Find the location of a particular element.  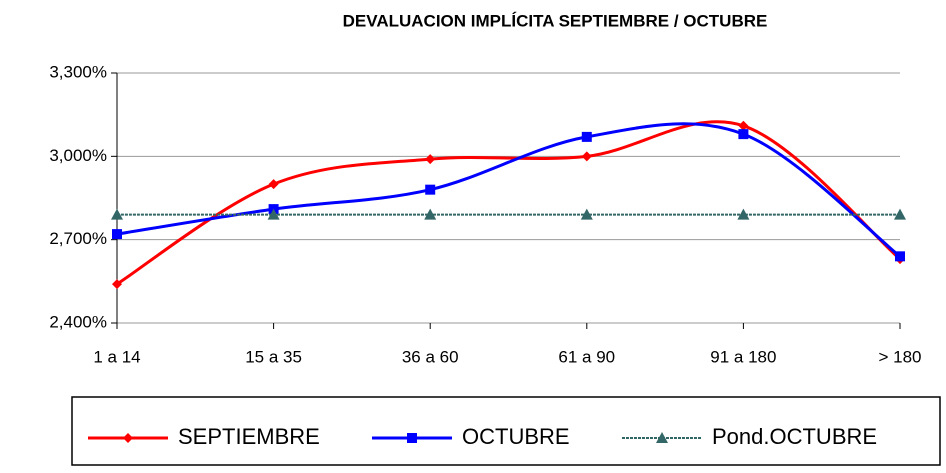

x-tick-label: 15 a 35 is located at coordinates (273, 356).